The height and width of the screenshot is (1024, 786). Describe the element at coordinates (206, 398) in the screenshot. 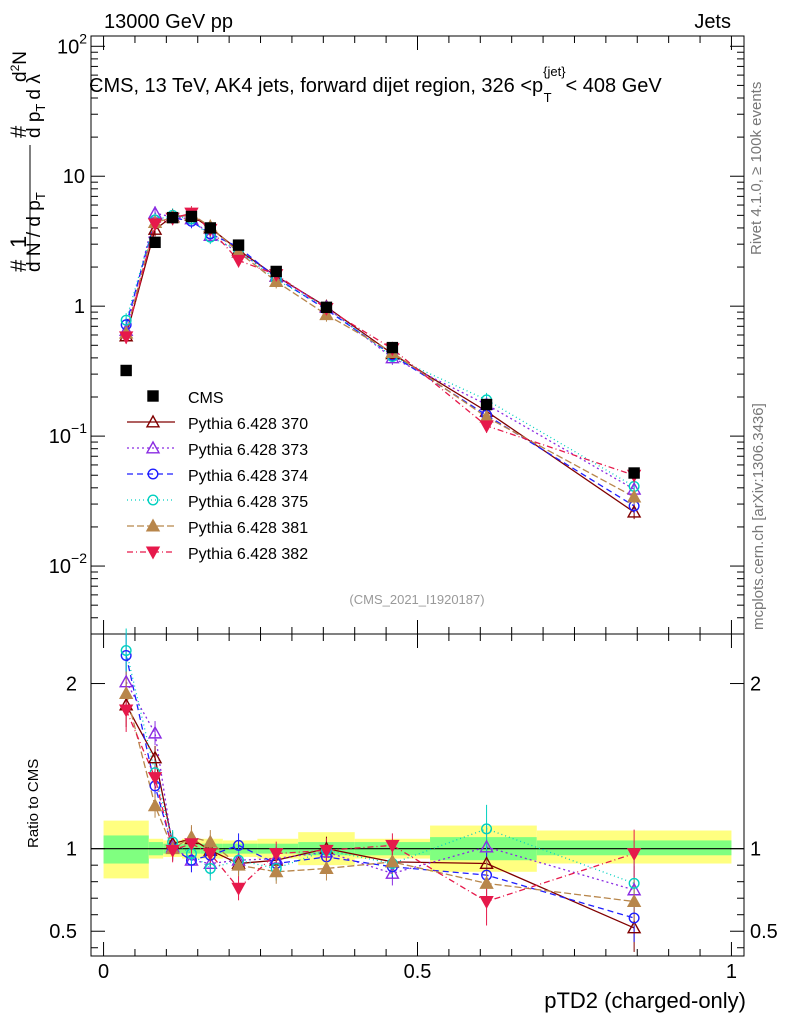

I see `legend-label-cms: CMS` at that location.